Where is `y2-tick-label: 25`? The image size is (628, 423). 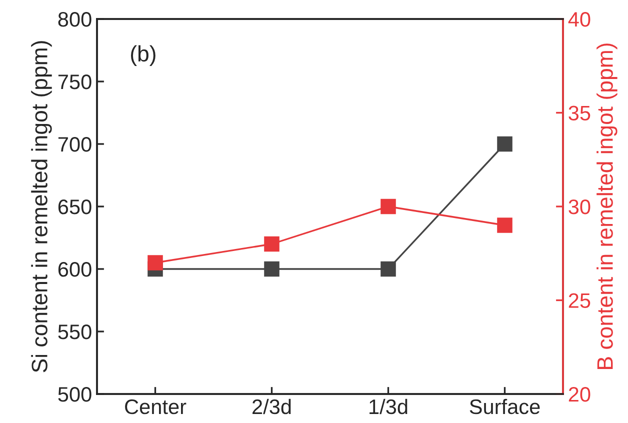
y2-tick-label: 25 is located at coordinates (579, 300).